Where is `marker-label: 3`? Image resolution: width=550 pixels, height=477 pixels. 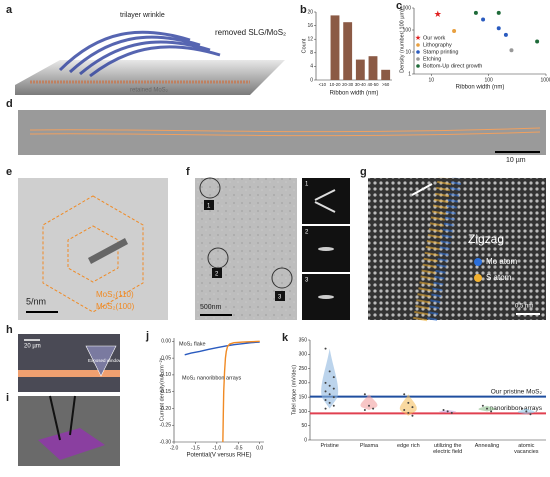
marker-label: 3 is located at coordinates (280, 298).